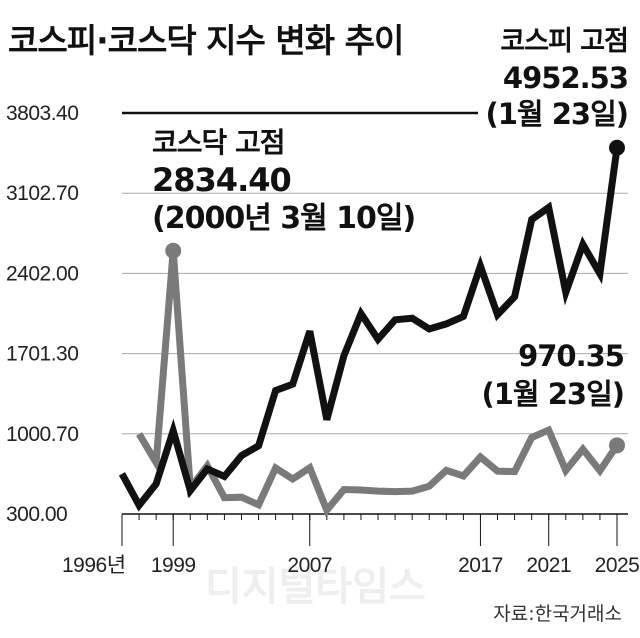  Describe the element at coordinates (548, 565) in the screenshot. I see `x-tick-label: 2021` at that location.